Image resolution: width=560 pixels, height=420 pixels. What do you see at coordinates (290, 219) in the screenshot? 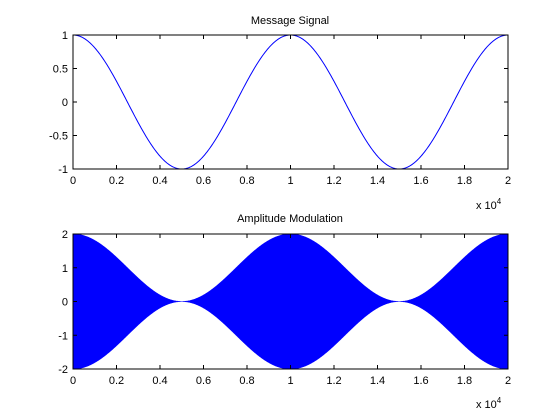
I see `subplot-title: Amplitude Modulation` at bounding box center [290, 219].